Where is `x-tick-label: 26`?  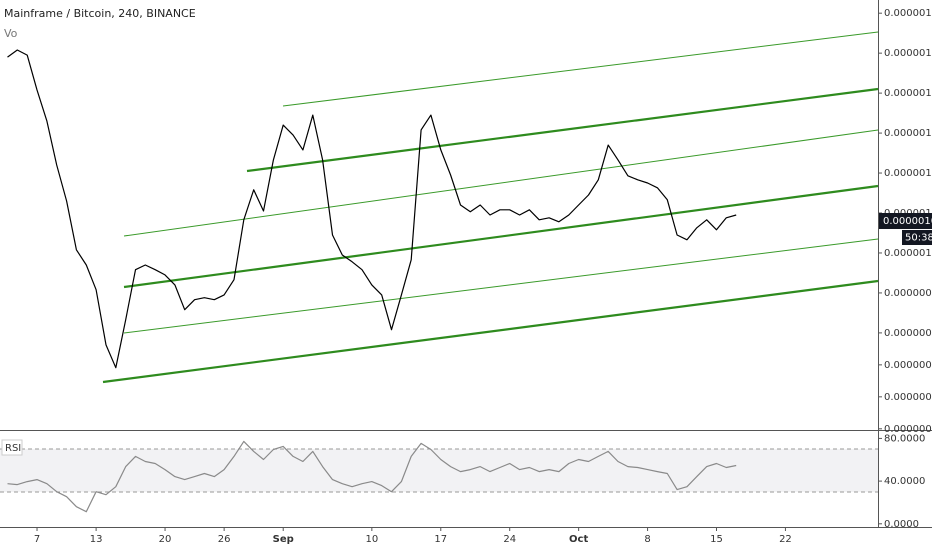 x-tick-label: 26 is located at coordinates (224, 539).